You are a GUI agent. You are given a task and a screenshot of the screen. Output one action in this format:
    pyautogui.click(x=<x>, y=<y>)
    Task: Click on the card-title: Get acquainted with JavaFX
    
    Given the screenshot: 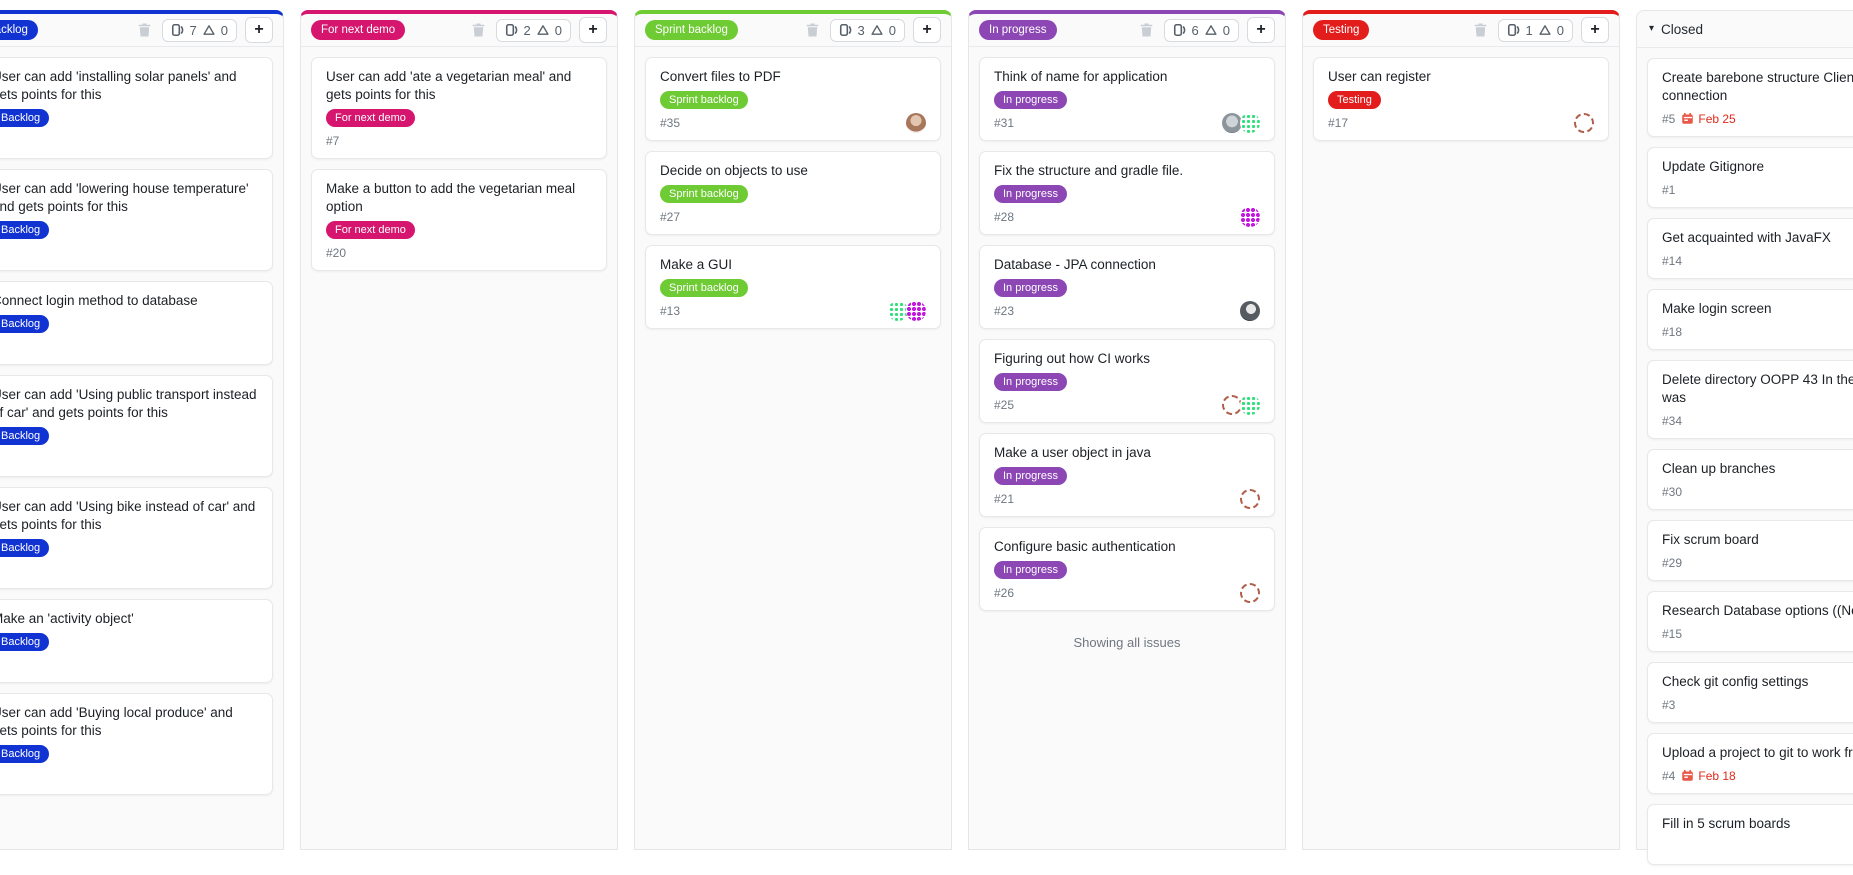 What is the action you would take?
    pyautogui.click(x=1746, y=237)
    